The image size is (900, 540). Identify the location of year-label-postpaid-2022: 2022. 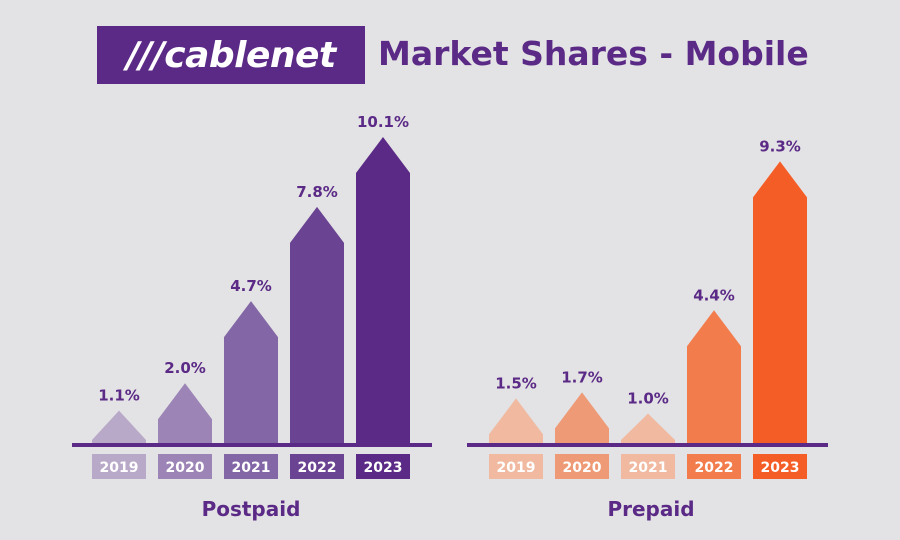
(317, 468).